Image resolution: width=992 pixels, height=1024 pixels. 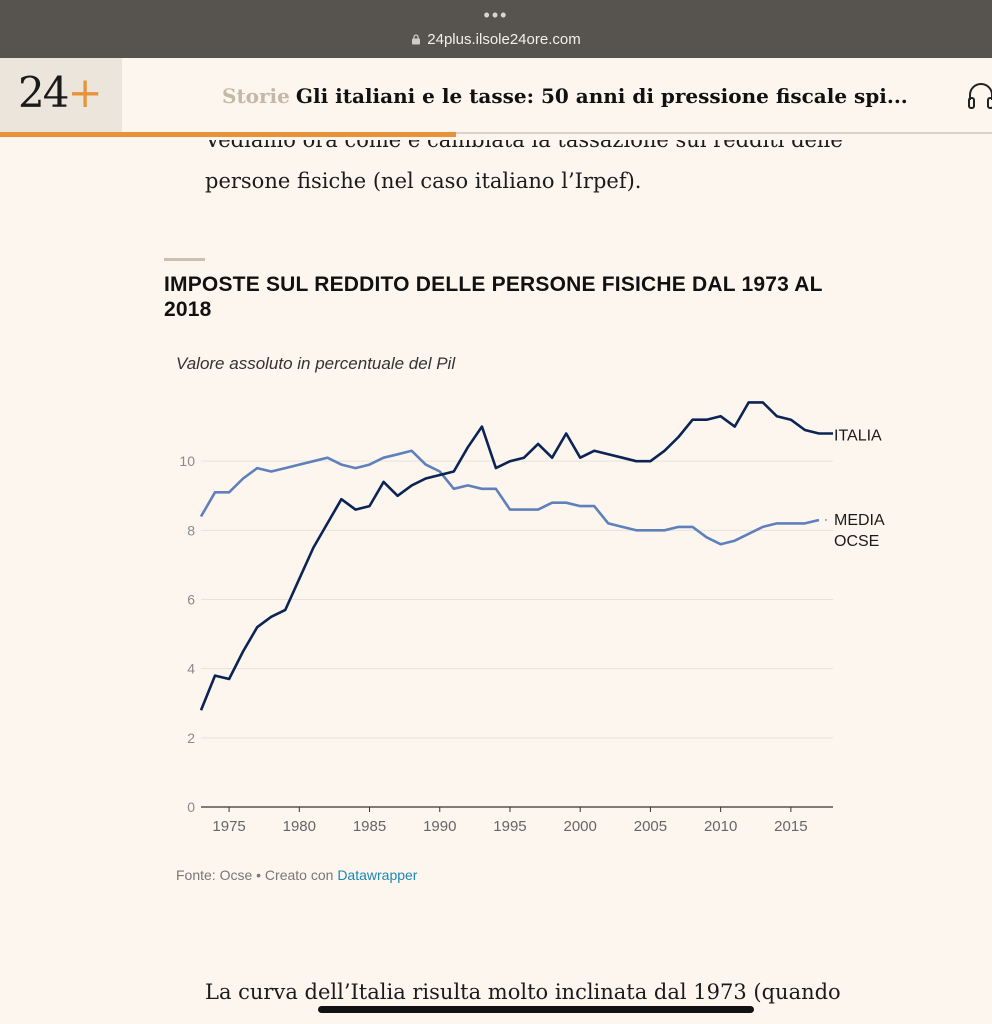 What do you see at coordinates (536, 1009) in the screenshot?
I see `home-indicator` at bounding box center [536, 1009].